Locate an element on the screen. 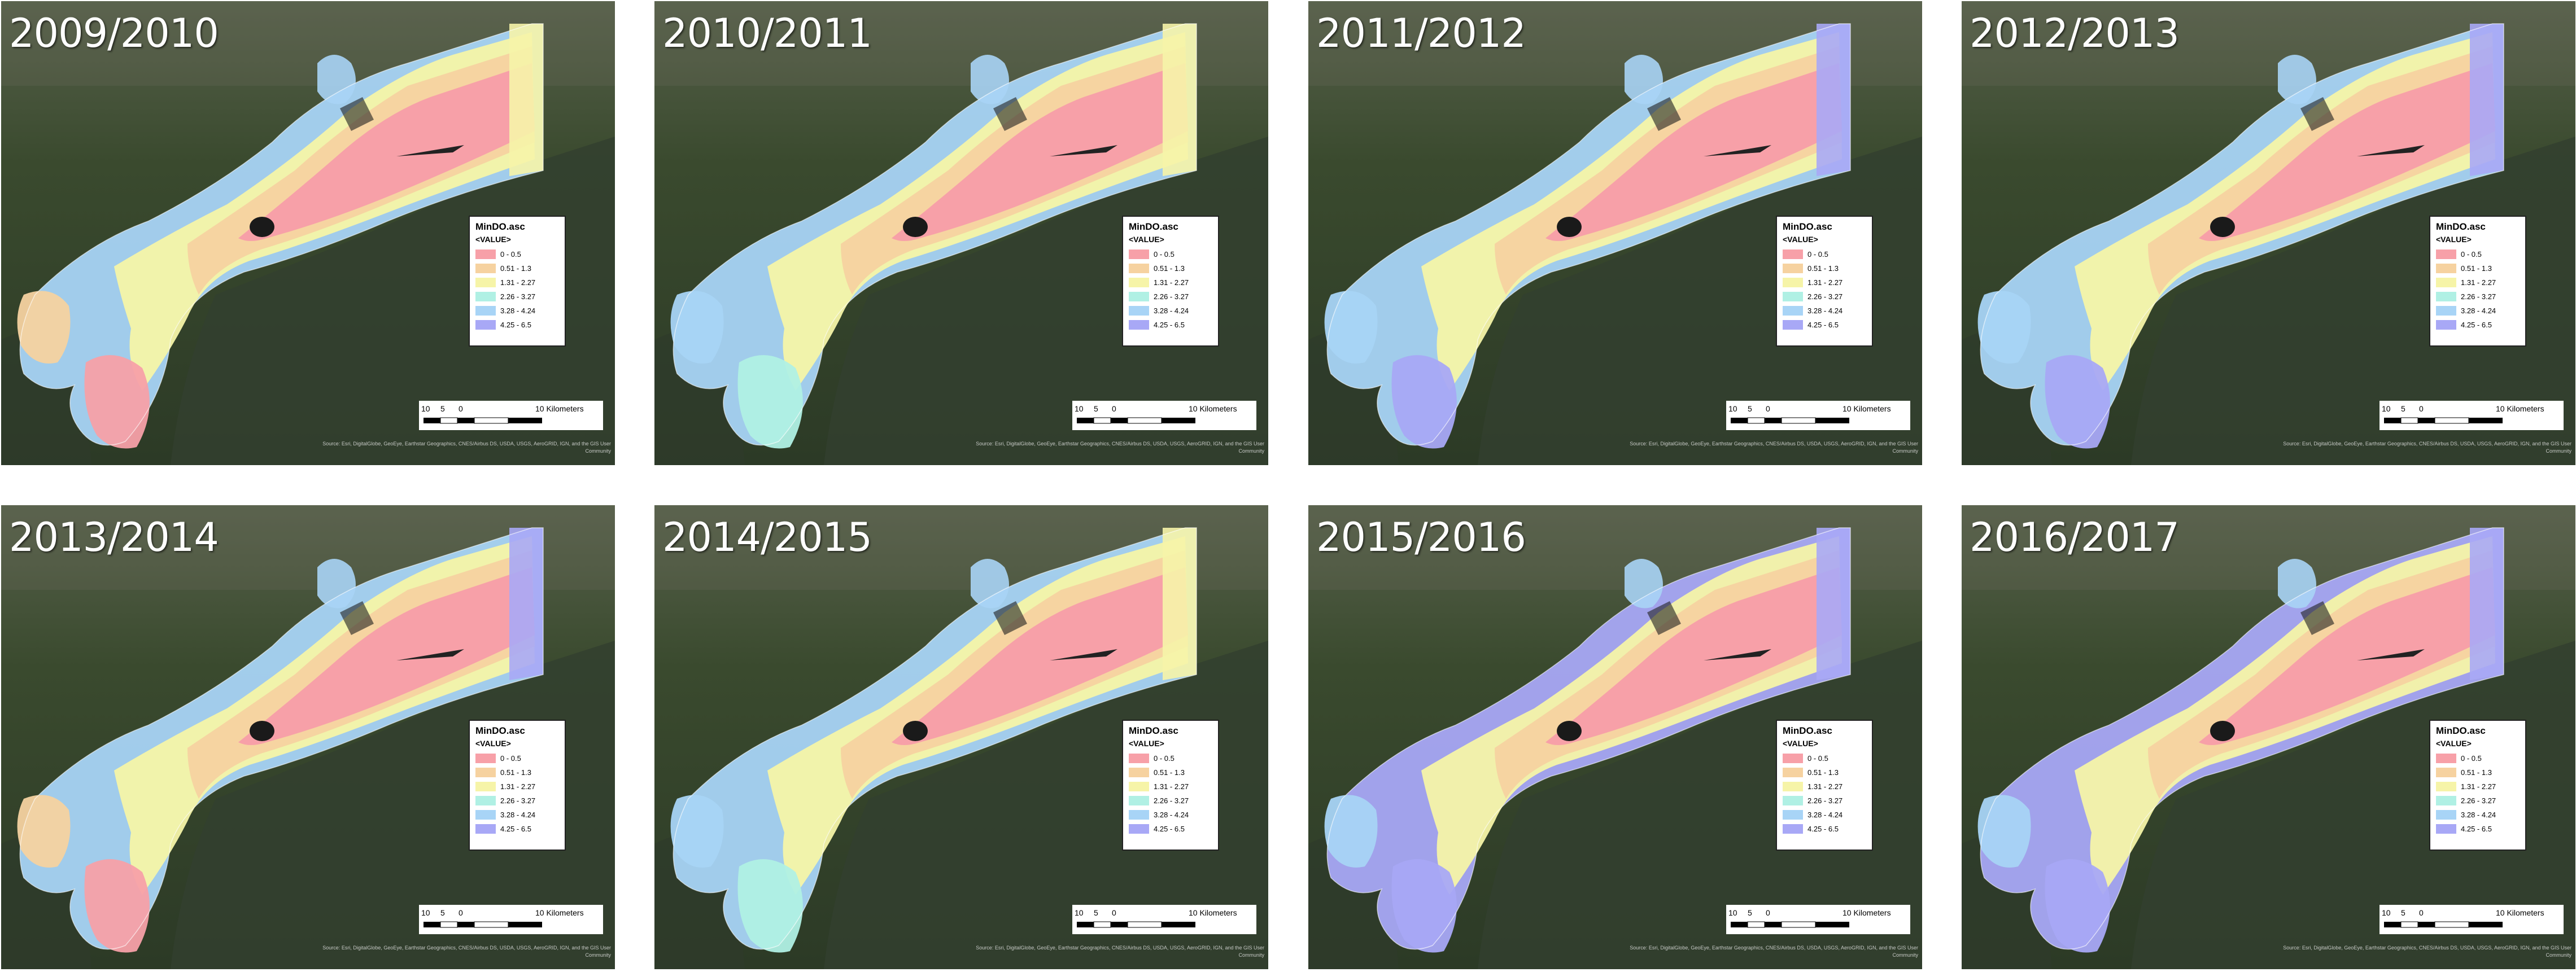 Image resolution: width=2576 pixels, height=972 pixels. year-label: 2015/2016 is located at coordinates (1421, 538).